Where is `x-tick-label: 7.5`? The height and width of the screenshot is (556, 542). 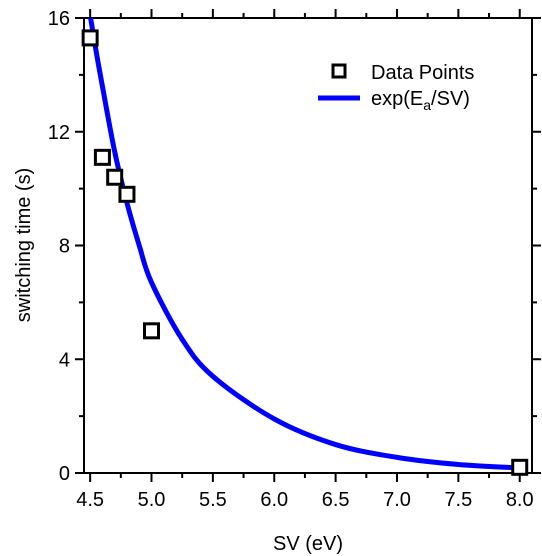 x-tick-label: 7.5 is located at coordinates (458, 500).